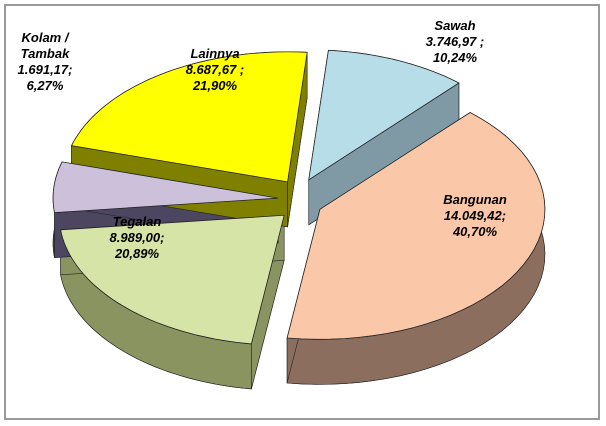 The height and width of the screenshot is (426, 606). What do you see at coordinates (137, 221) in the screenshot?
I see `label-line: Tegalan` at bounding box center [137, 221].